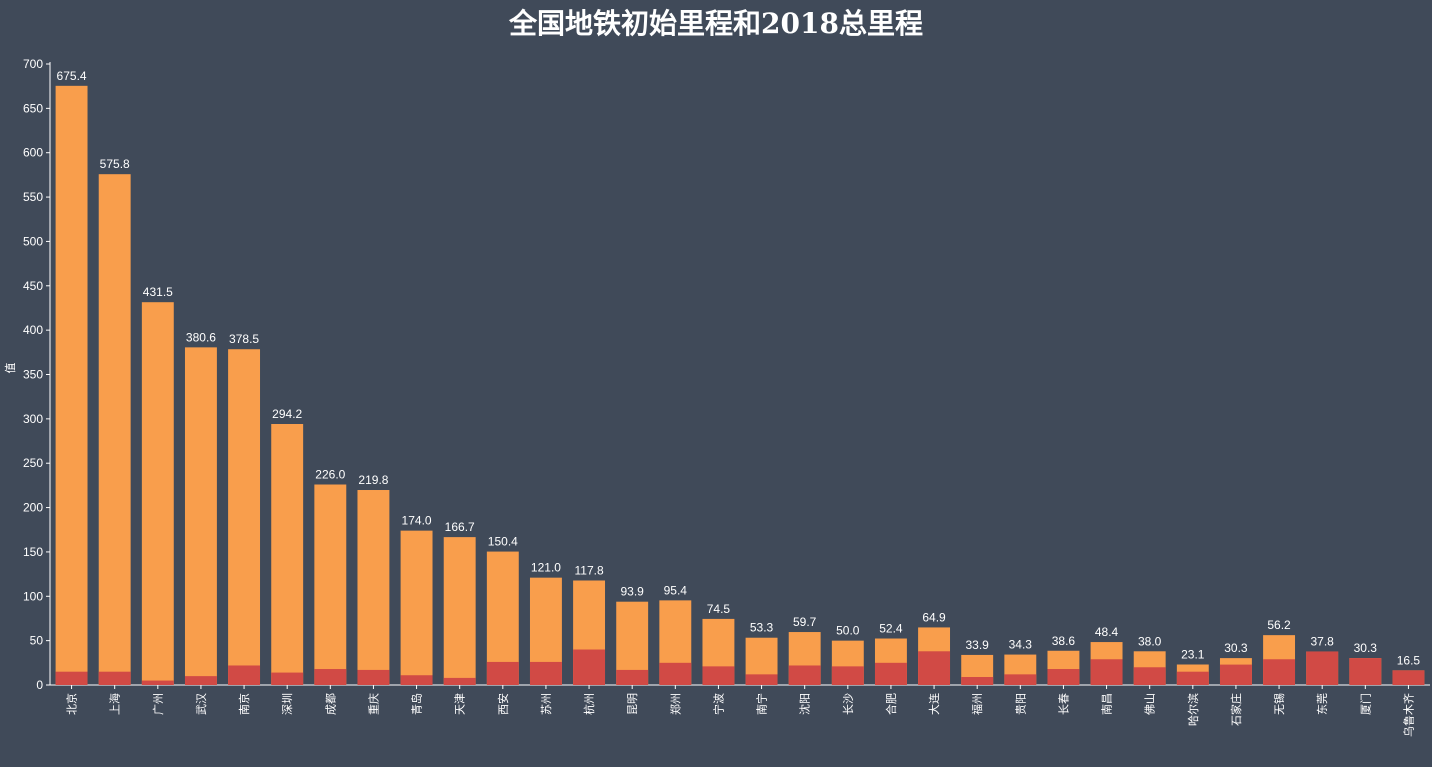 The width and height of the screenshot is (1432, 767). I want to click on data-label: 166.7, so click(460, 527).